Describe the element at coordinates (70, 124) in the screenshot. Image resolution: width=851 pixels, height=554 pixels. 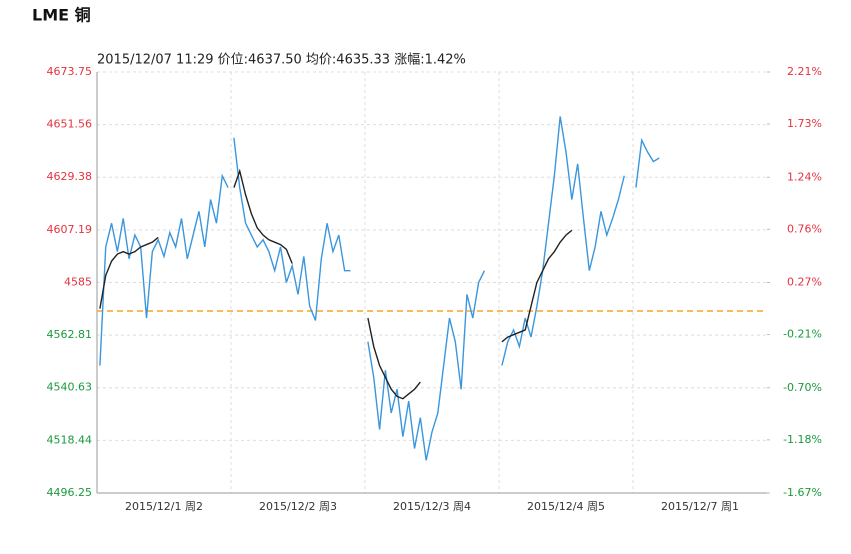
I see `y-tick-label: 4651.56` at that location.